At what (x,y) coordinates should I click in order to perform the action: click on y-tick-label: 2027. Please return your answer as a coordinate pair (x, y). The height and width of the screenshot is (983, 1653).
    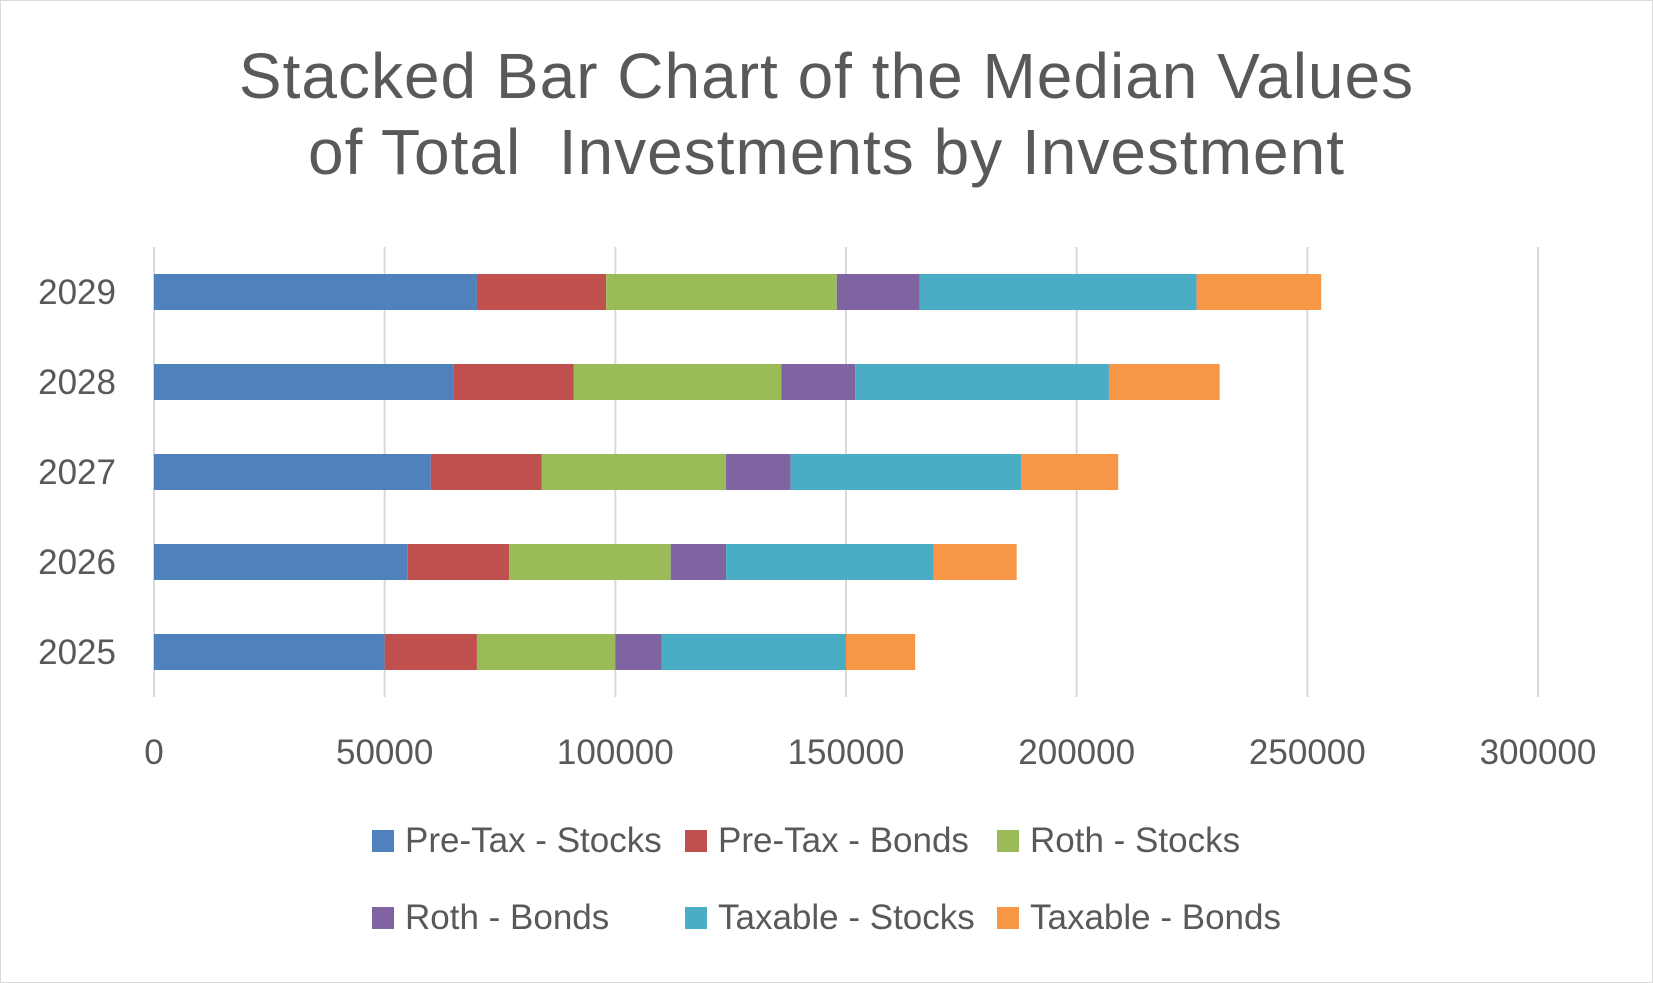
    Looking at the image, I should click on (77, 472).